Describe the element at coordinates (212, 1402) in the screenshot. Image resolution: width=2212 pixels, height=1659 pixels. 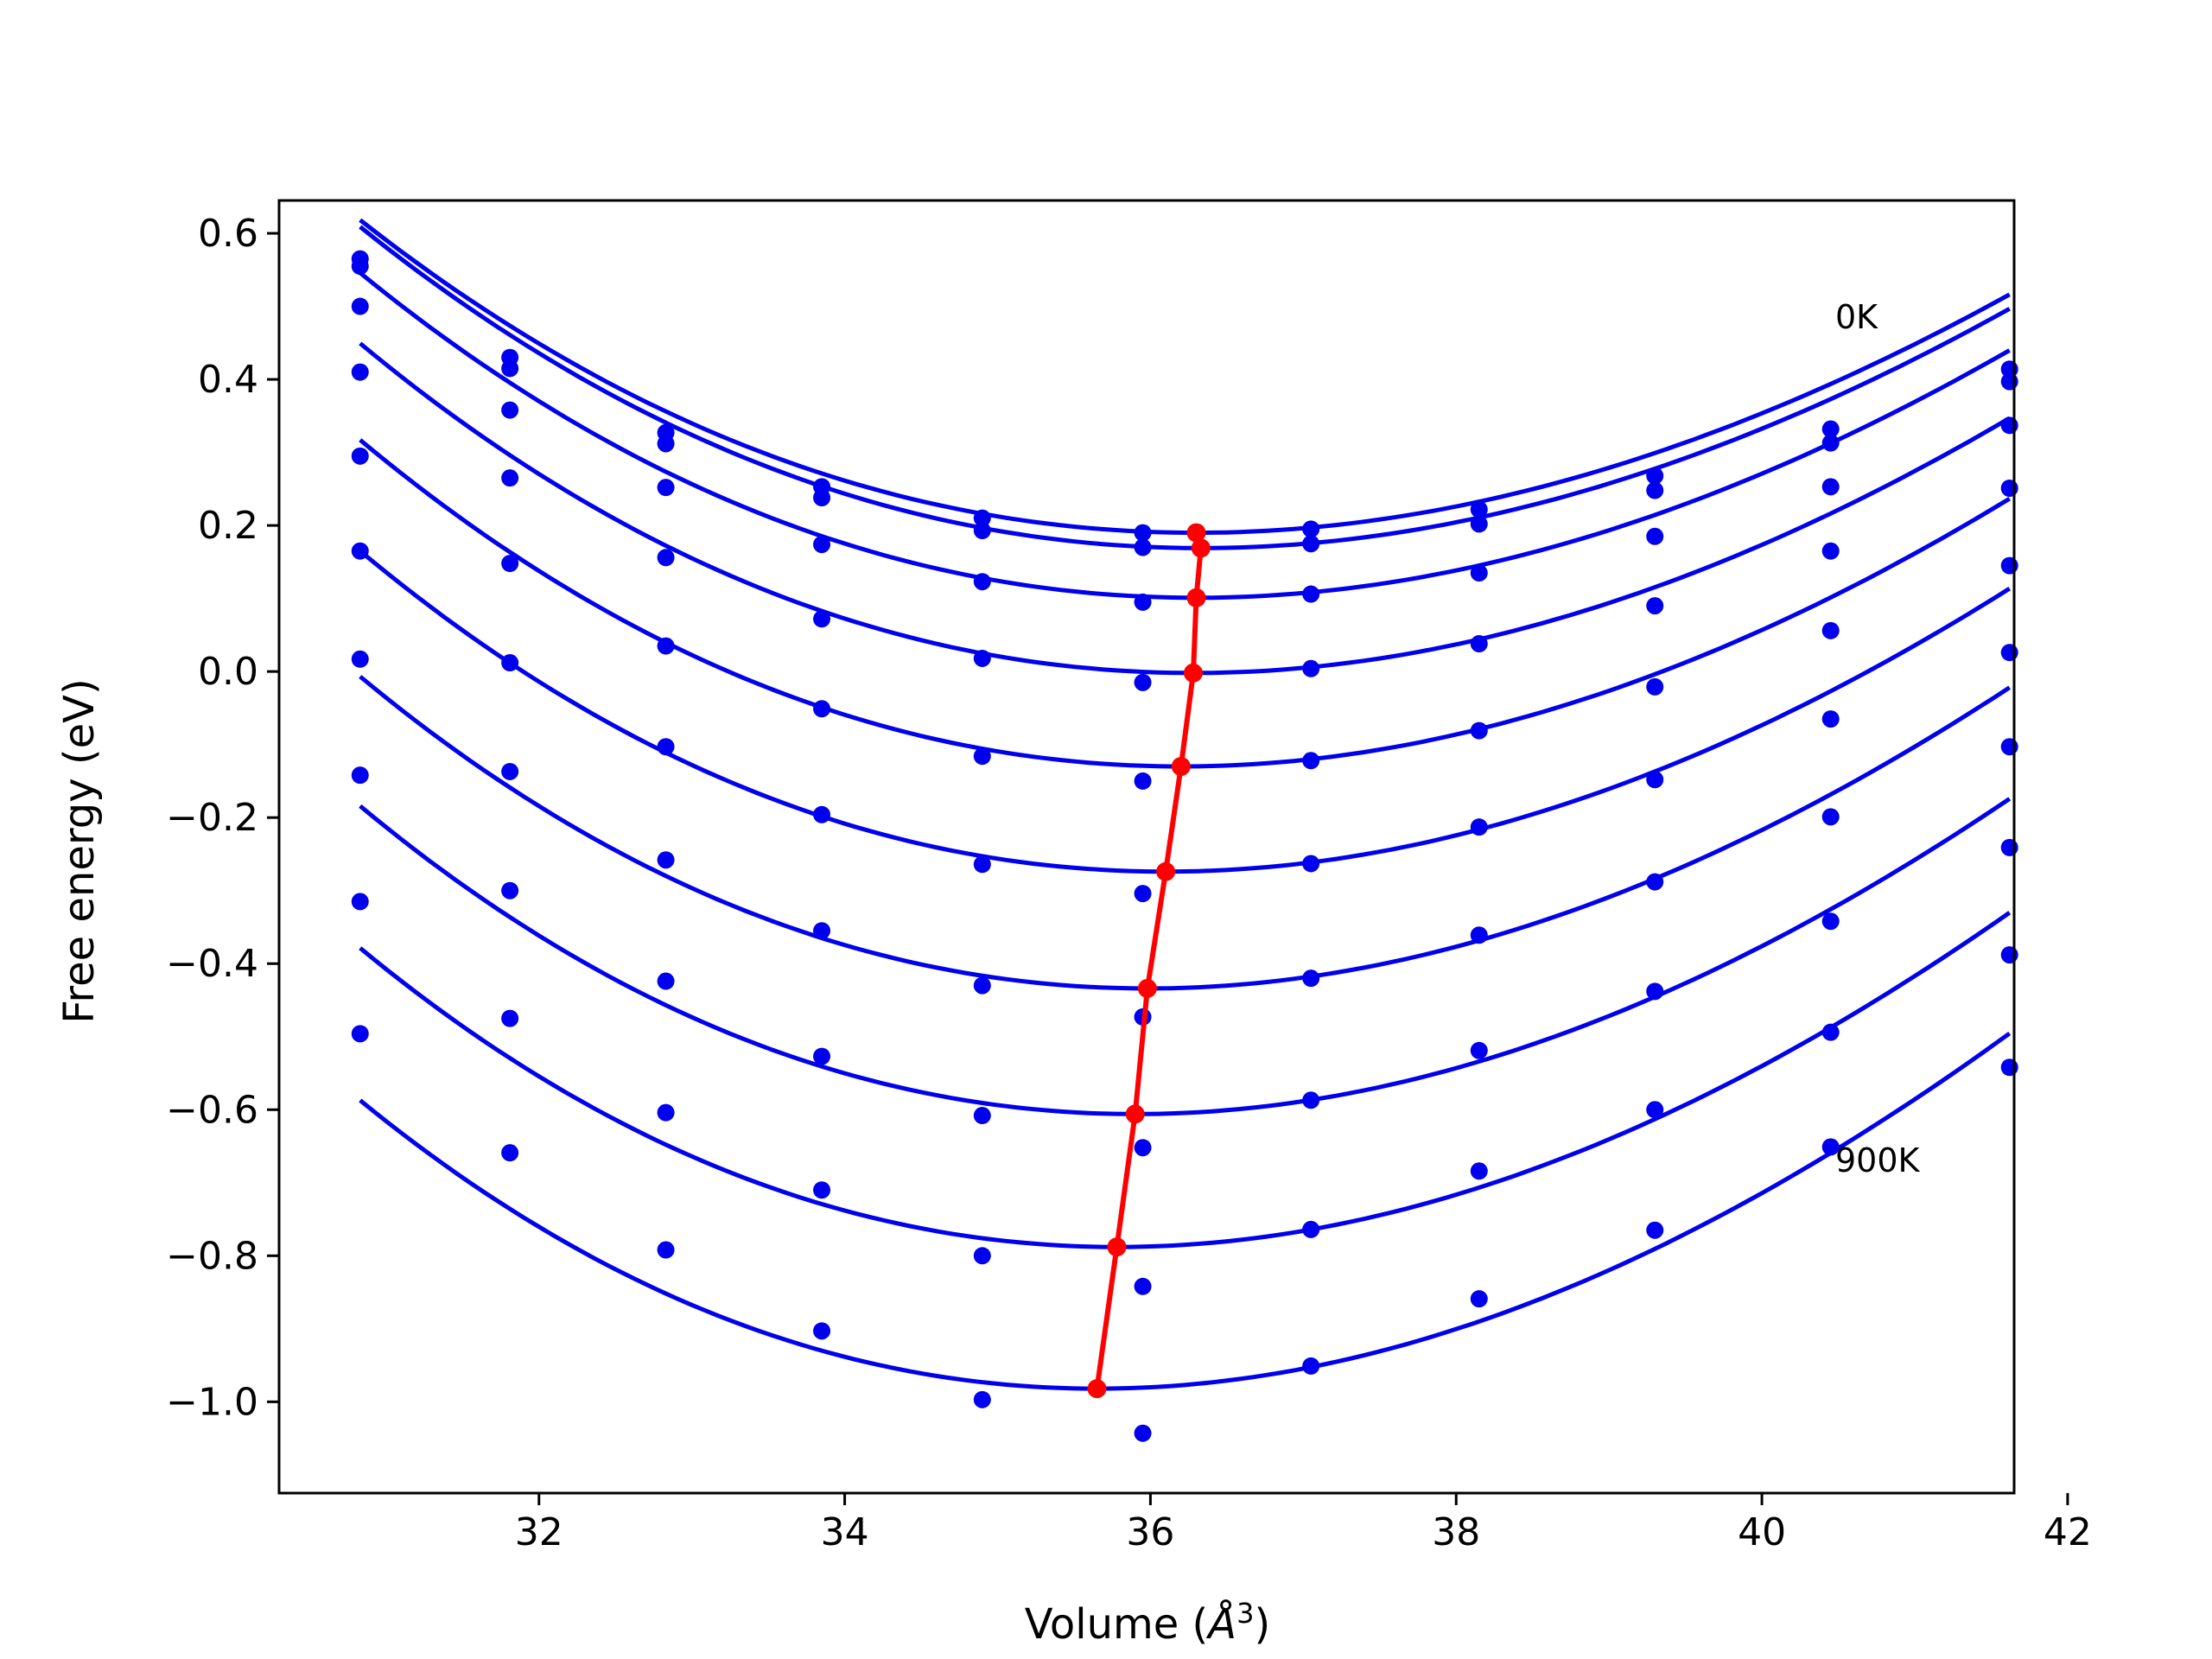
I see `y-tick-label: −1.0` at that location.